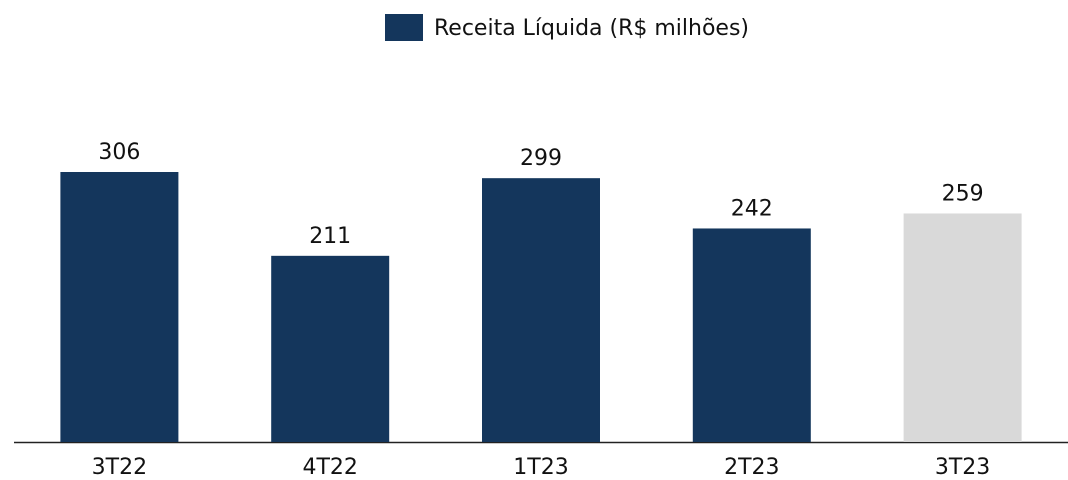  I want to click on x-tick-label: 1T23, so click(540, 467).